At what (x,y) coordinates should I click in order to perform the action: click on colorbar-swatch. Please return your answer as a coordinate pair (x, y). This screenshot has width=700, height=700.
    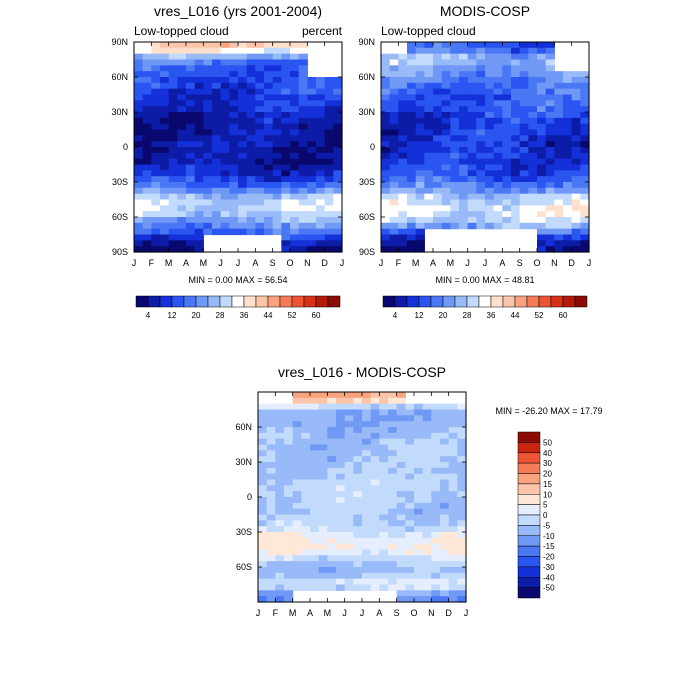
    Looking at the image, I should click on (521, 301).